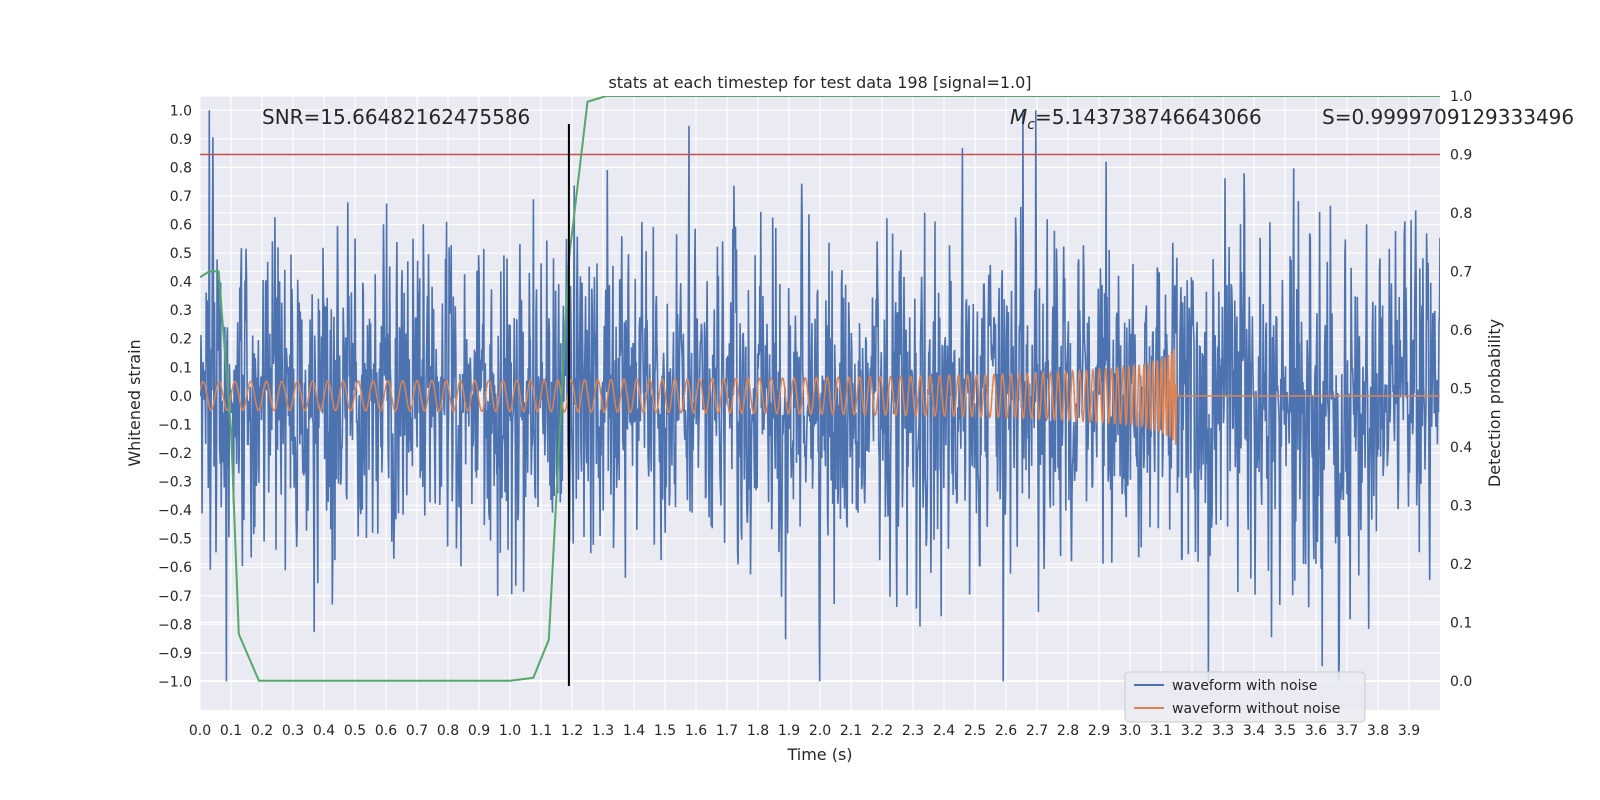 Image resolution: width=1600 pixels, height=800 pixels. Describe the element at coordinates (975, 731) in the screenshot. I see `x-tick-label: 2.5` at that location.